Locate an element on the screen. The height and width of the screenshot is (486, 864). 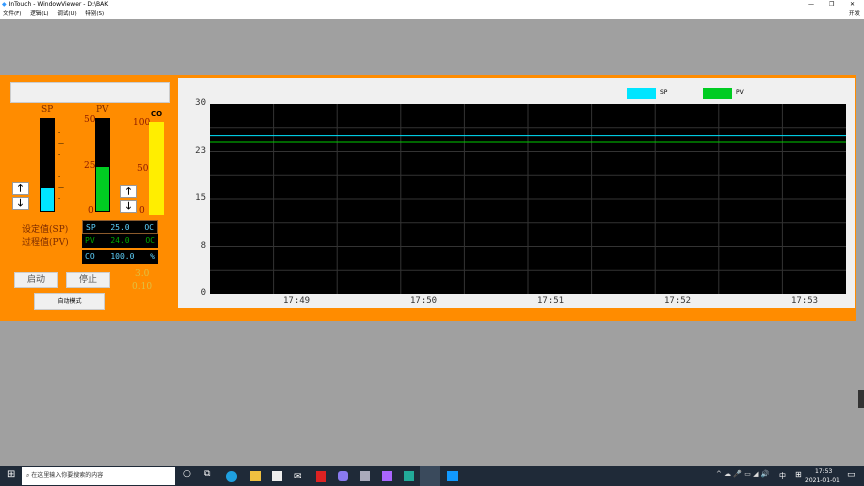
restore-button: ❐ is located at coordinates (832, 4).